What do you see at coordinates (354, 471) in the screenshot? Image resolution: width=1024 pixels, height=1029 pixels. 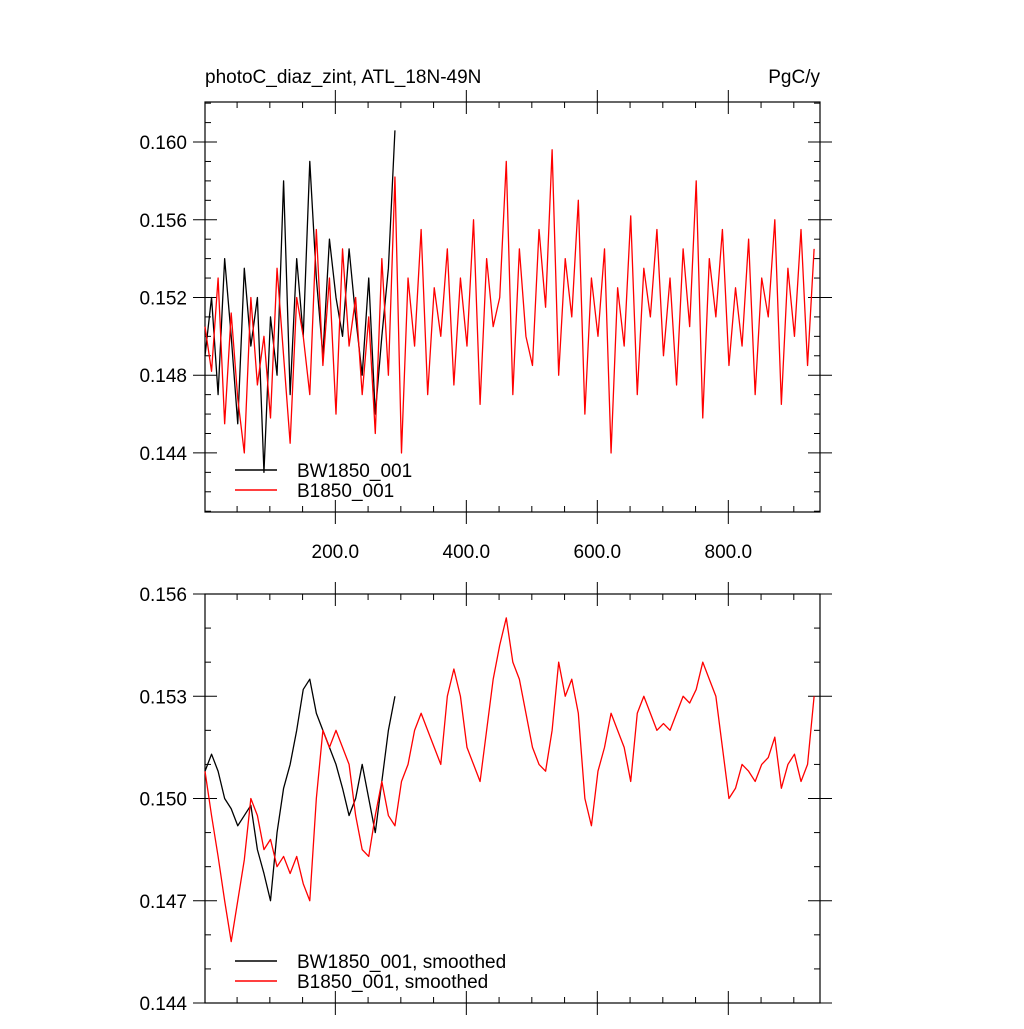 I see `legend-label: BW1850_001` at bounding box center [354, 471].